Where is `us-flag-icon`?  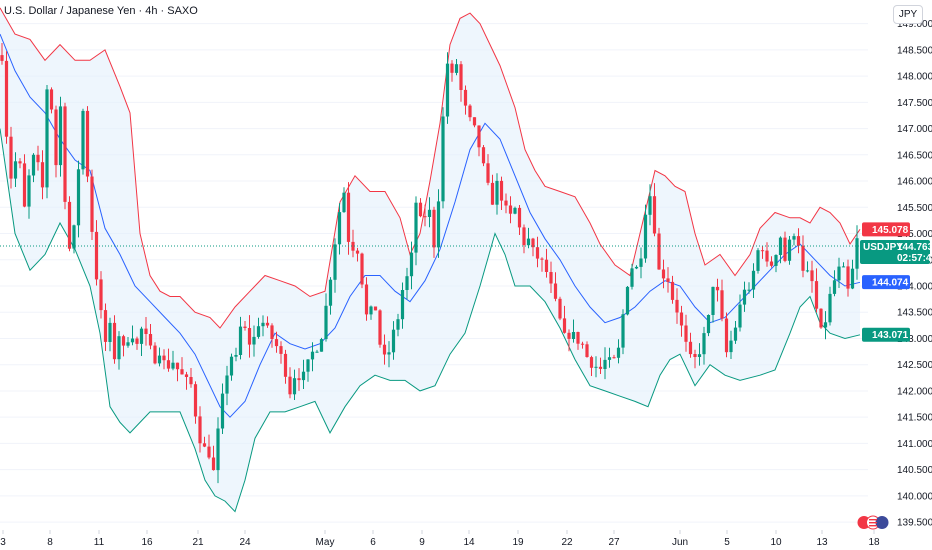
us-flag-icon is located at coordinates (873, 522).